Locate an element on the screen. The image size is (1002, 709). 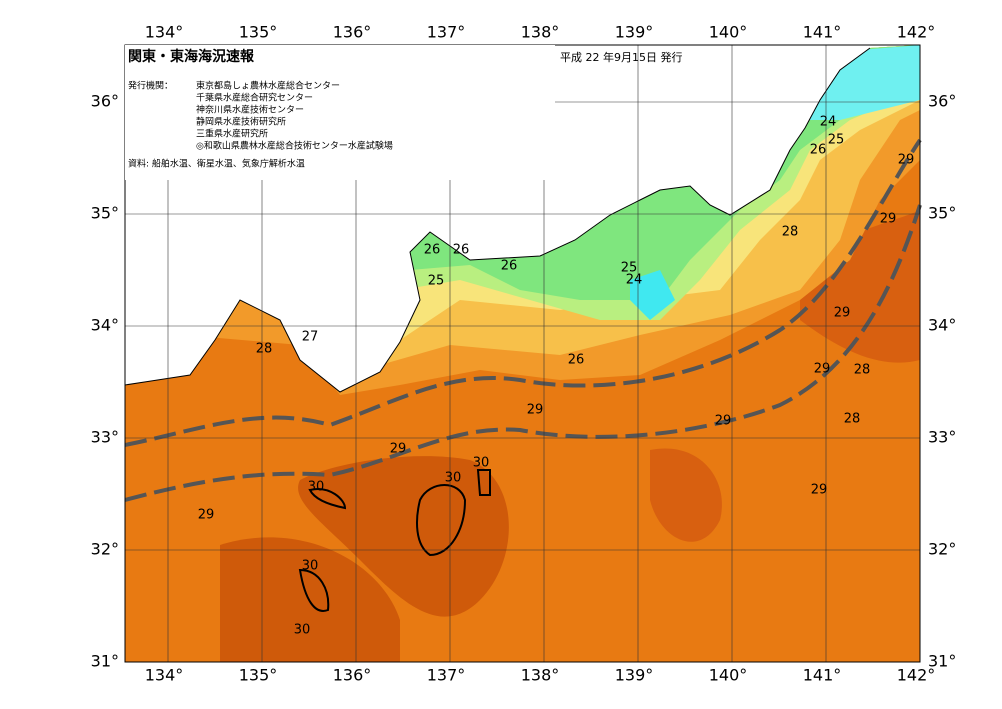
title: 関東・東海海況速報 is located at coordinates (191, 56).